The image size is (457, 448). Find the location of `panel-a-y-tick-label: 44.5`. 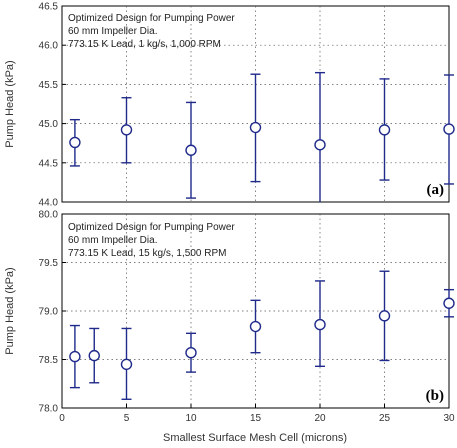

panel-a-y-tick-label: 44.5 is located at coordinates (49, 163).